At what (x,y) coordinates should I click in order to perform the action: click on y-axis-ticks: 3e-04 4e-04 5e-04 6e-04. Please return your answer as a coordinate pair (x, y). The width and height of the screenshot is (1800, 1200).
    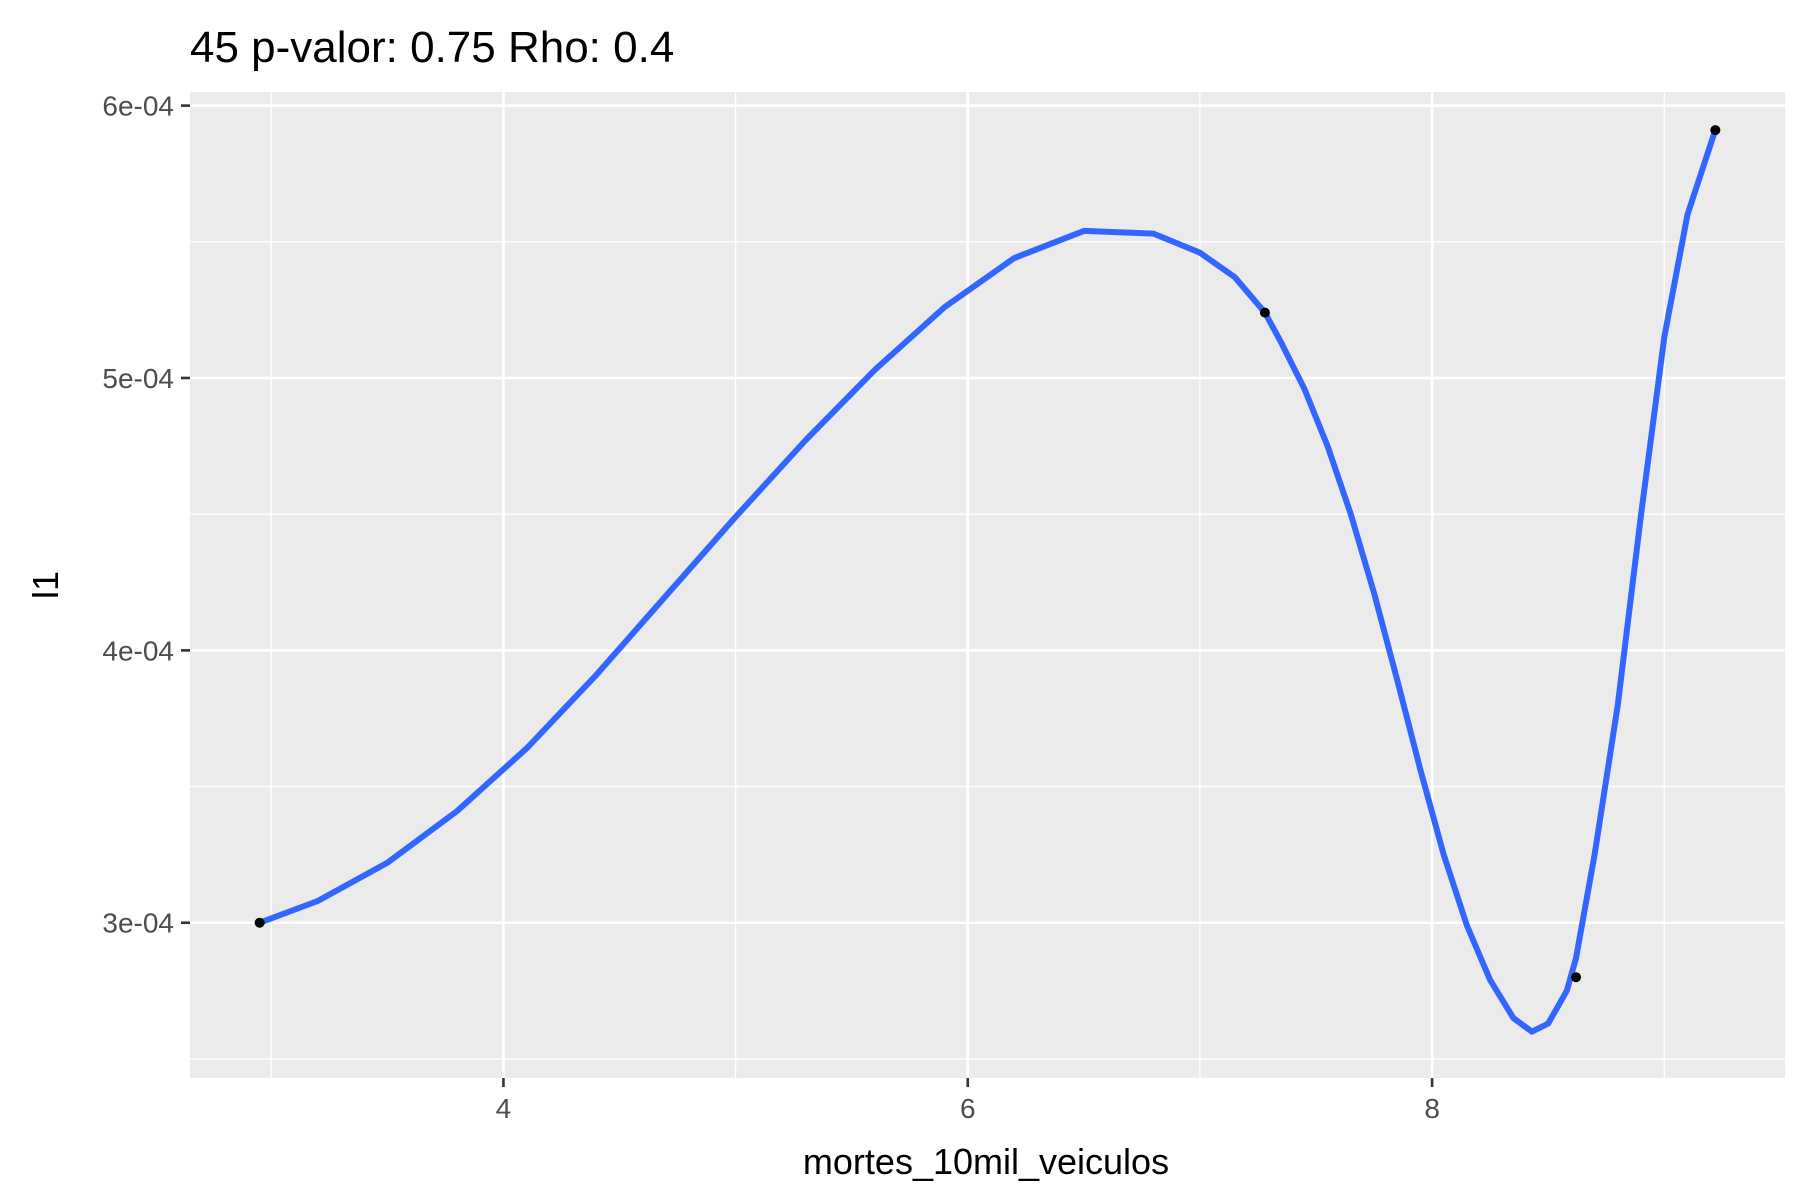
    Looking at the image, I should click on (146, 515).